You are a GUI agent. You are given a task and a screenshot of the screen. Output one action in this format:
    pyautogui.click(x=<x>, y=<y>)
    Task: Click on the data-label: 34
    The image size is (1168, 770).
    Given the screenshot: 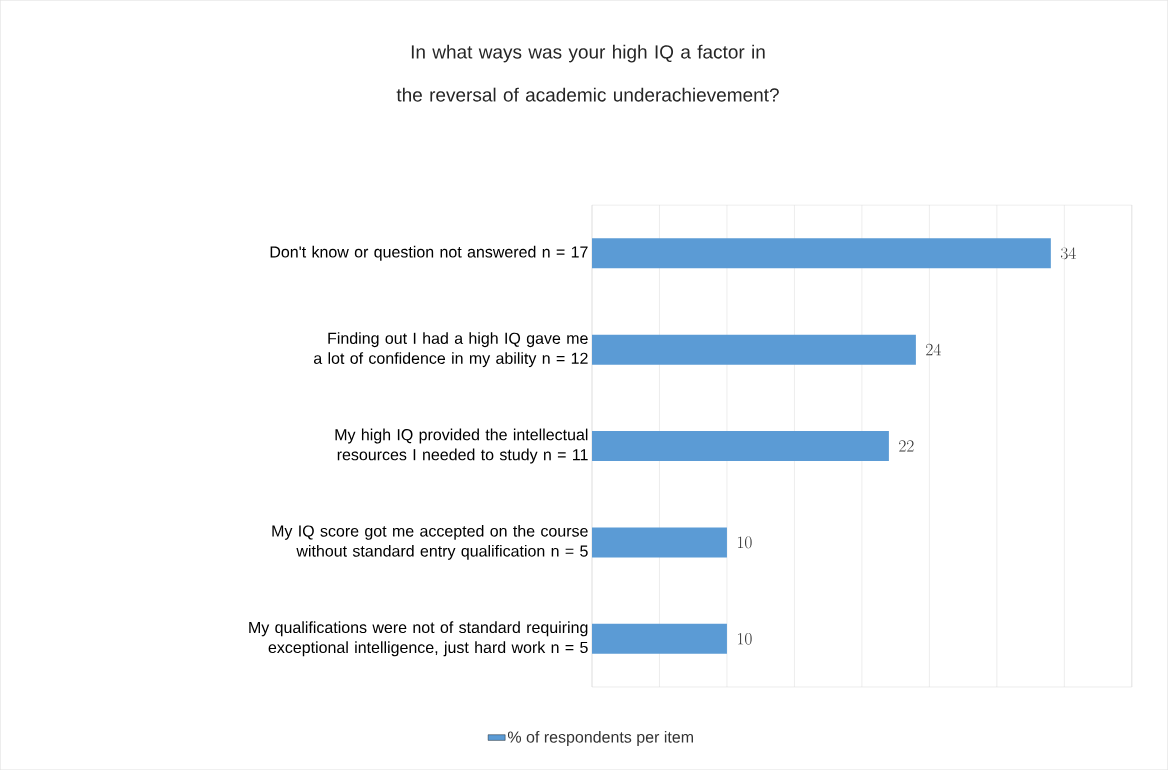 What is the action you would take?
    pyautogui.click(x=1068, y=253)
    